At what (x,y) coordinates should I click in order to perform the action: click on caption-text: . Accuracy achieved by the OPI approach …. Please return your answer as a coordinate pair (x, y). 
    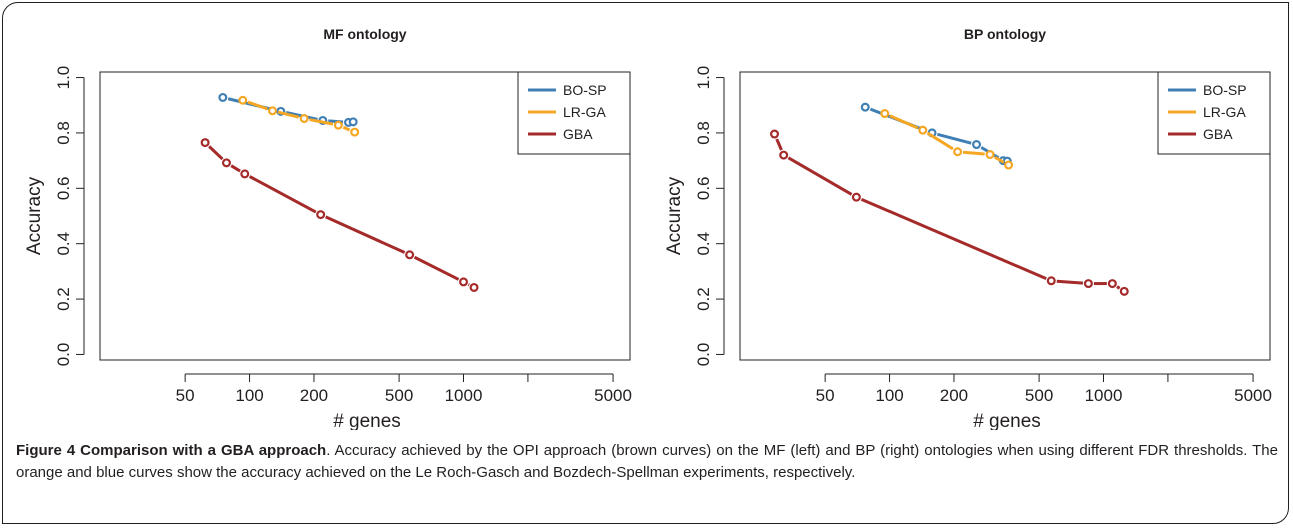
    Looking at the image, I should click on (647, 461).